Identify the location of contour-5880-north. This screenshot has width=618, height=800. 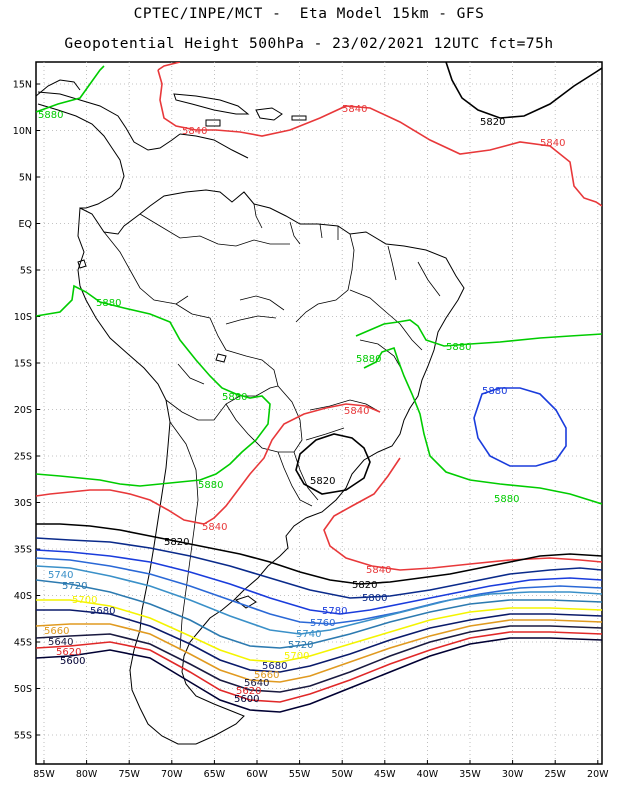
(70, 89).